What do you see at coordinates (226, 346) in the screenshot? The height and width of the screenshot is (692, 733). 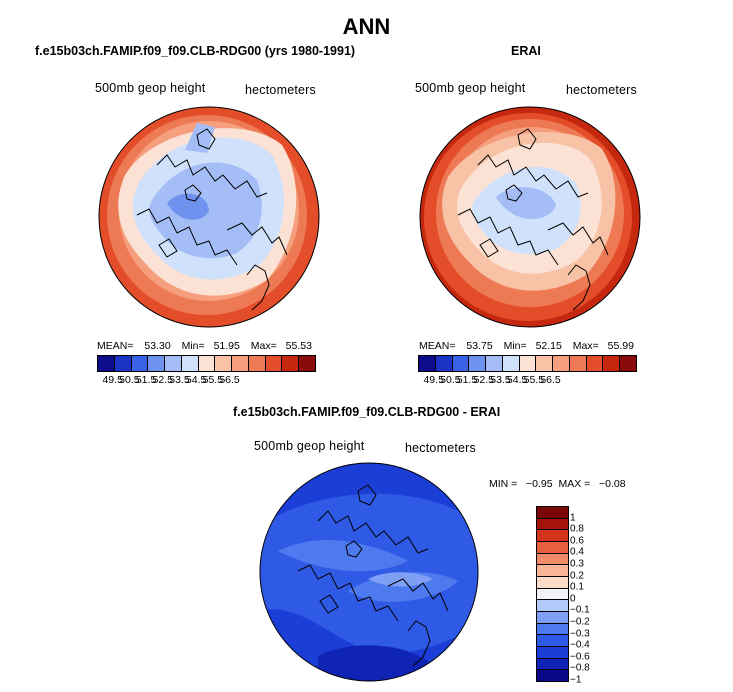 I see `left-min-value: 51.95` at bounding box center [226, 346].